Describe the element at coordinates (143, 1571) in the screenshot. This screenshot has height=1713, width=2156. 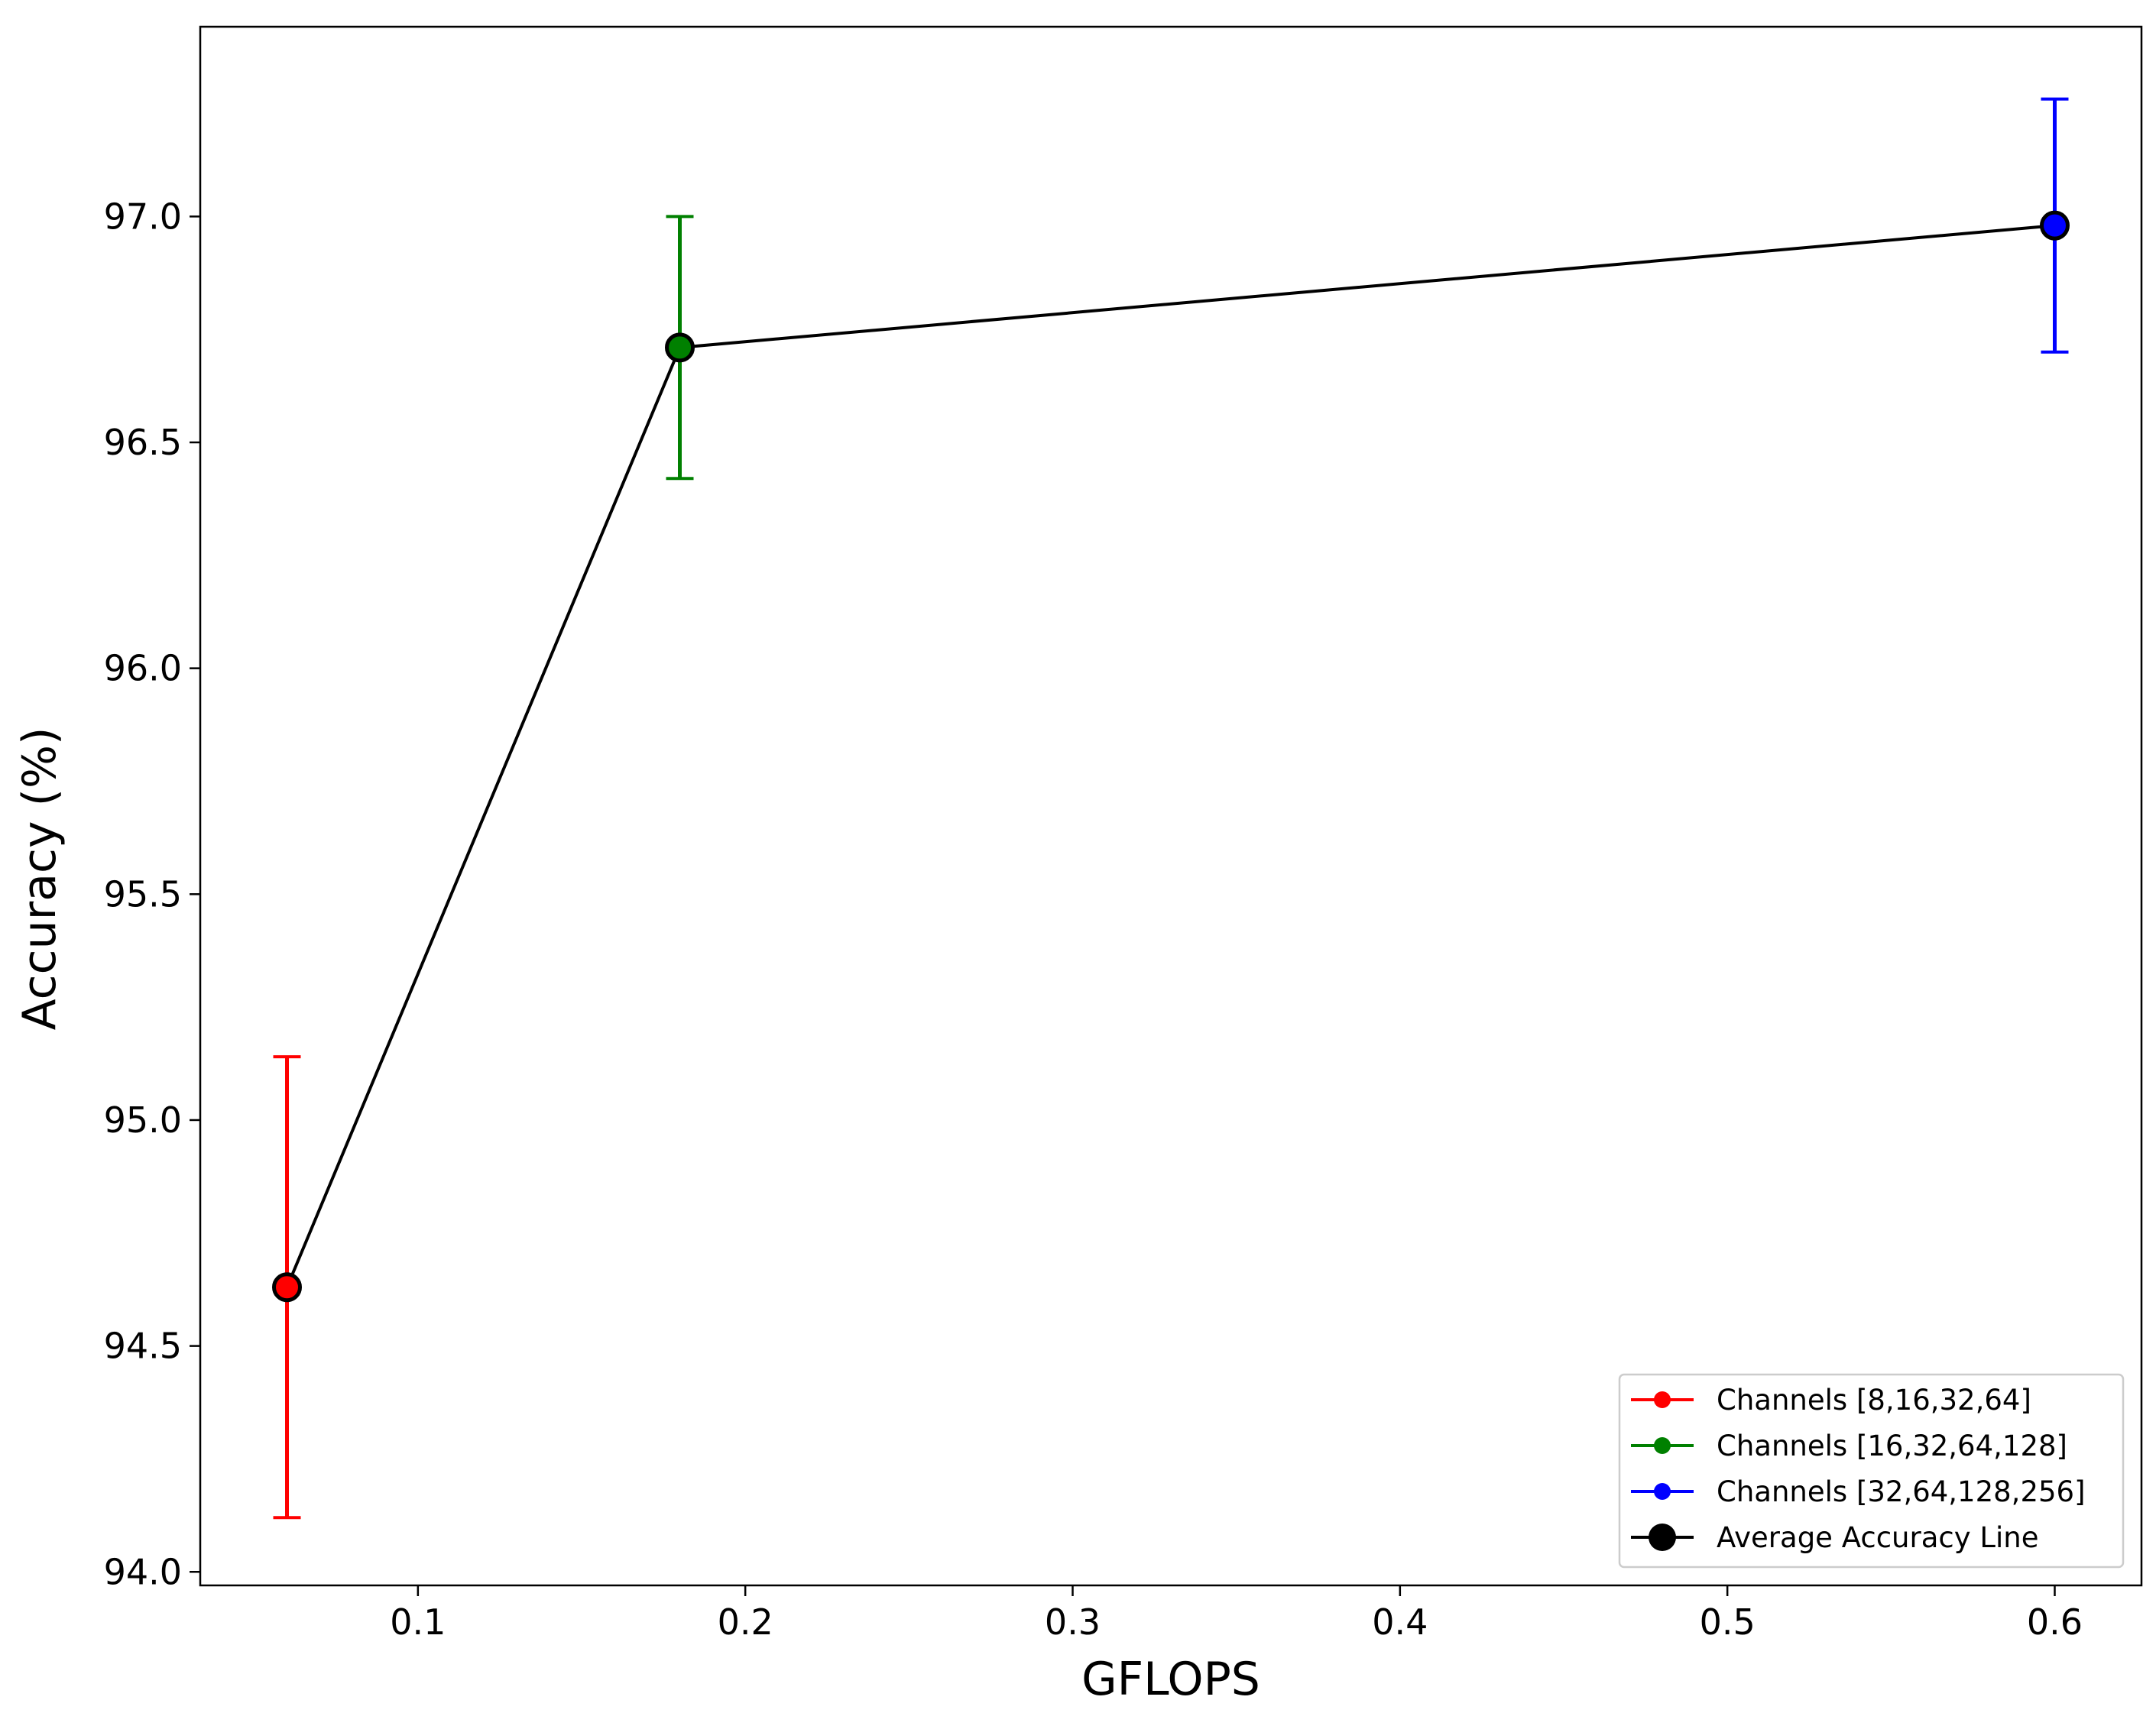
I see `y-tick-label: 94.0` at that location.